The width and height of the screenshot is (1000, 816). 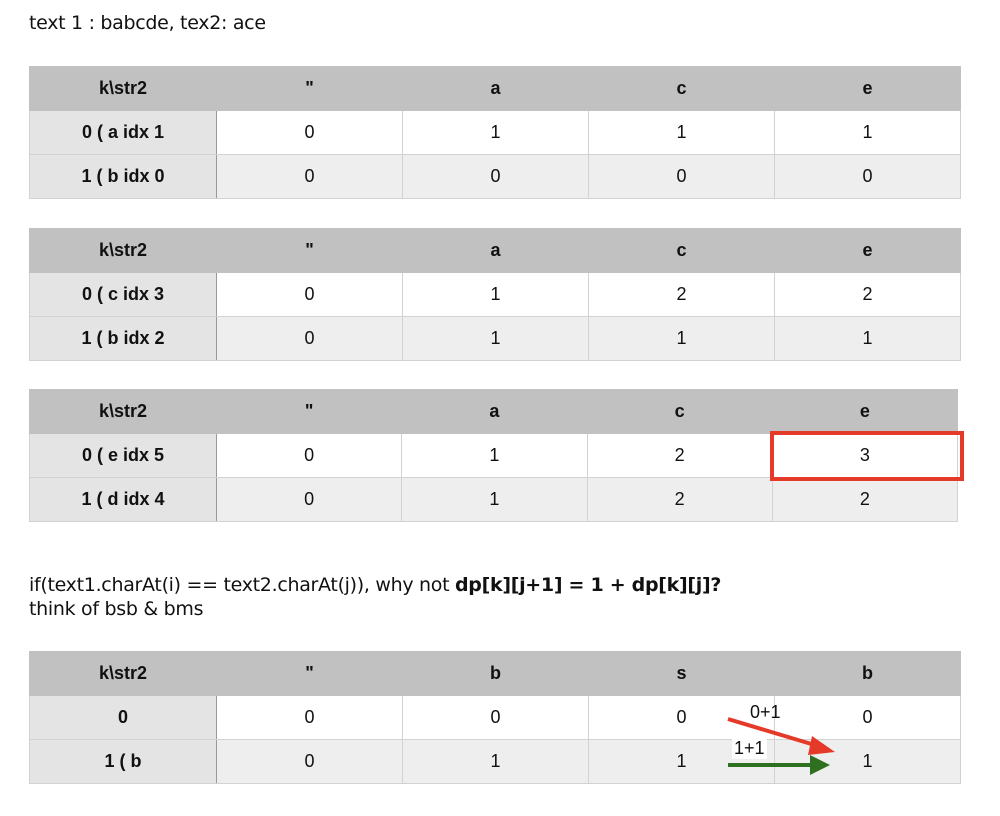 I want to click on green-arrow-label: 1+1, so click(x=749, y=748).